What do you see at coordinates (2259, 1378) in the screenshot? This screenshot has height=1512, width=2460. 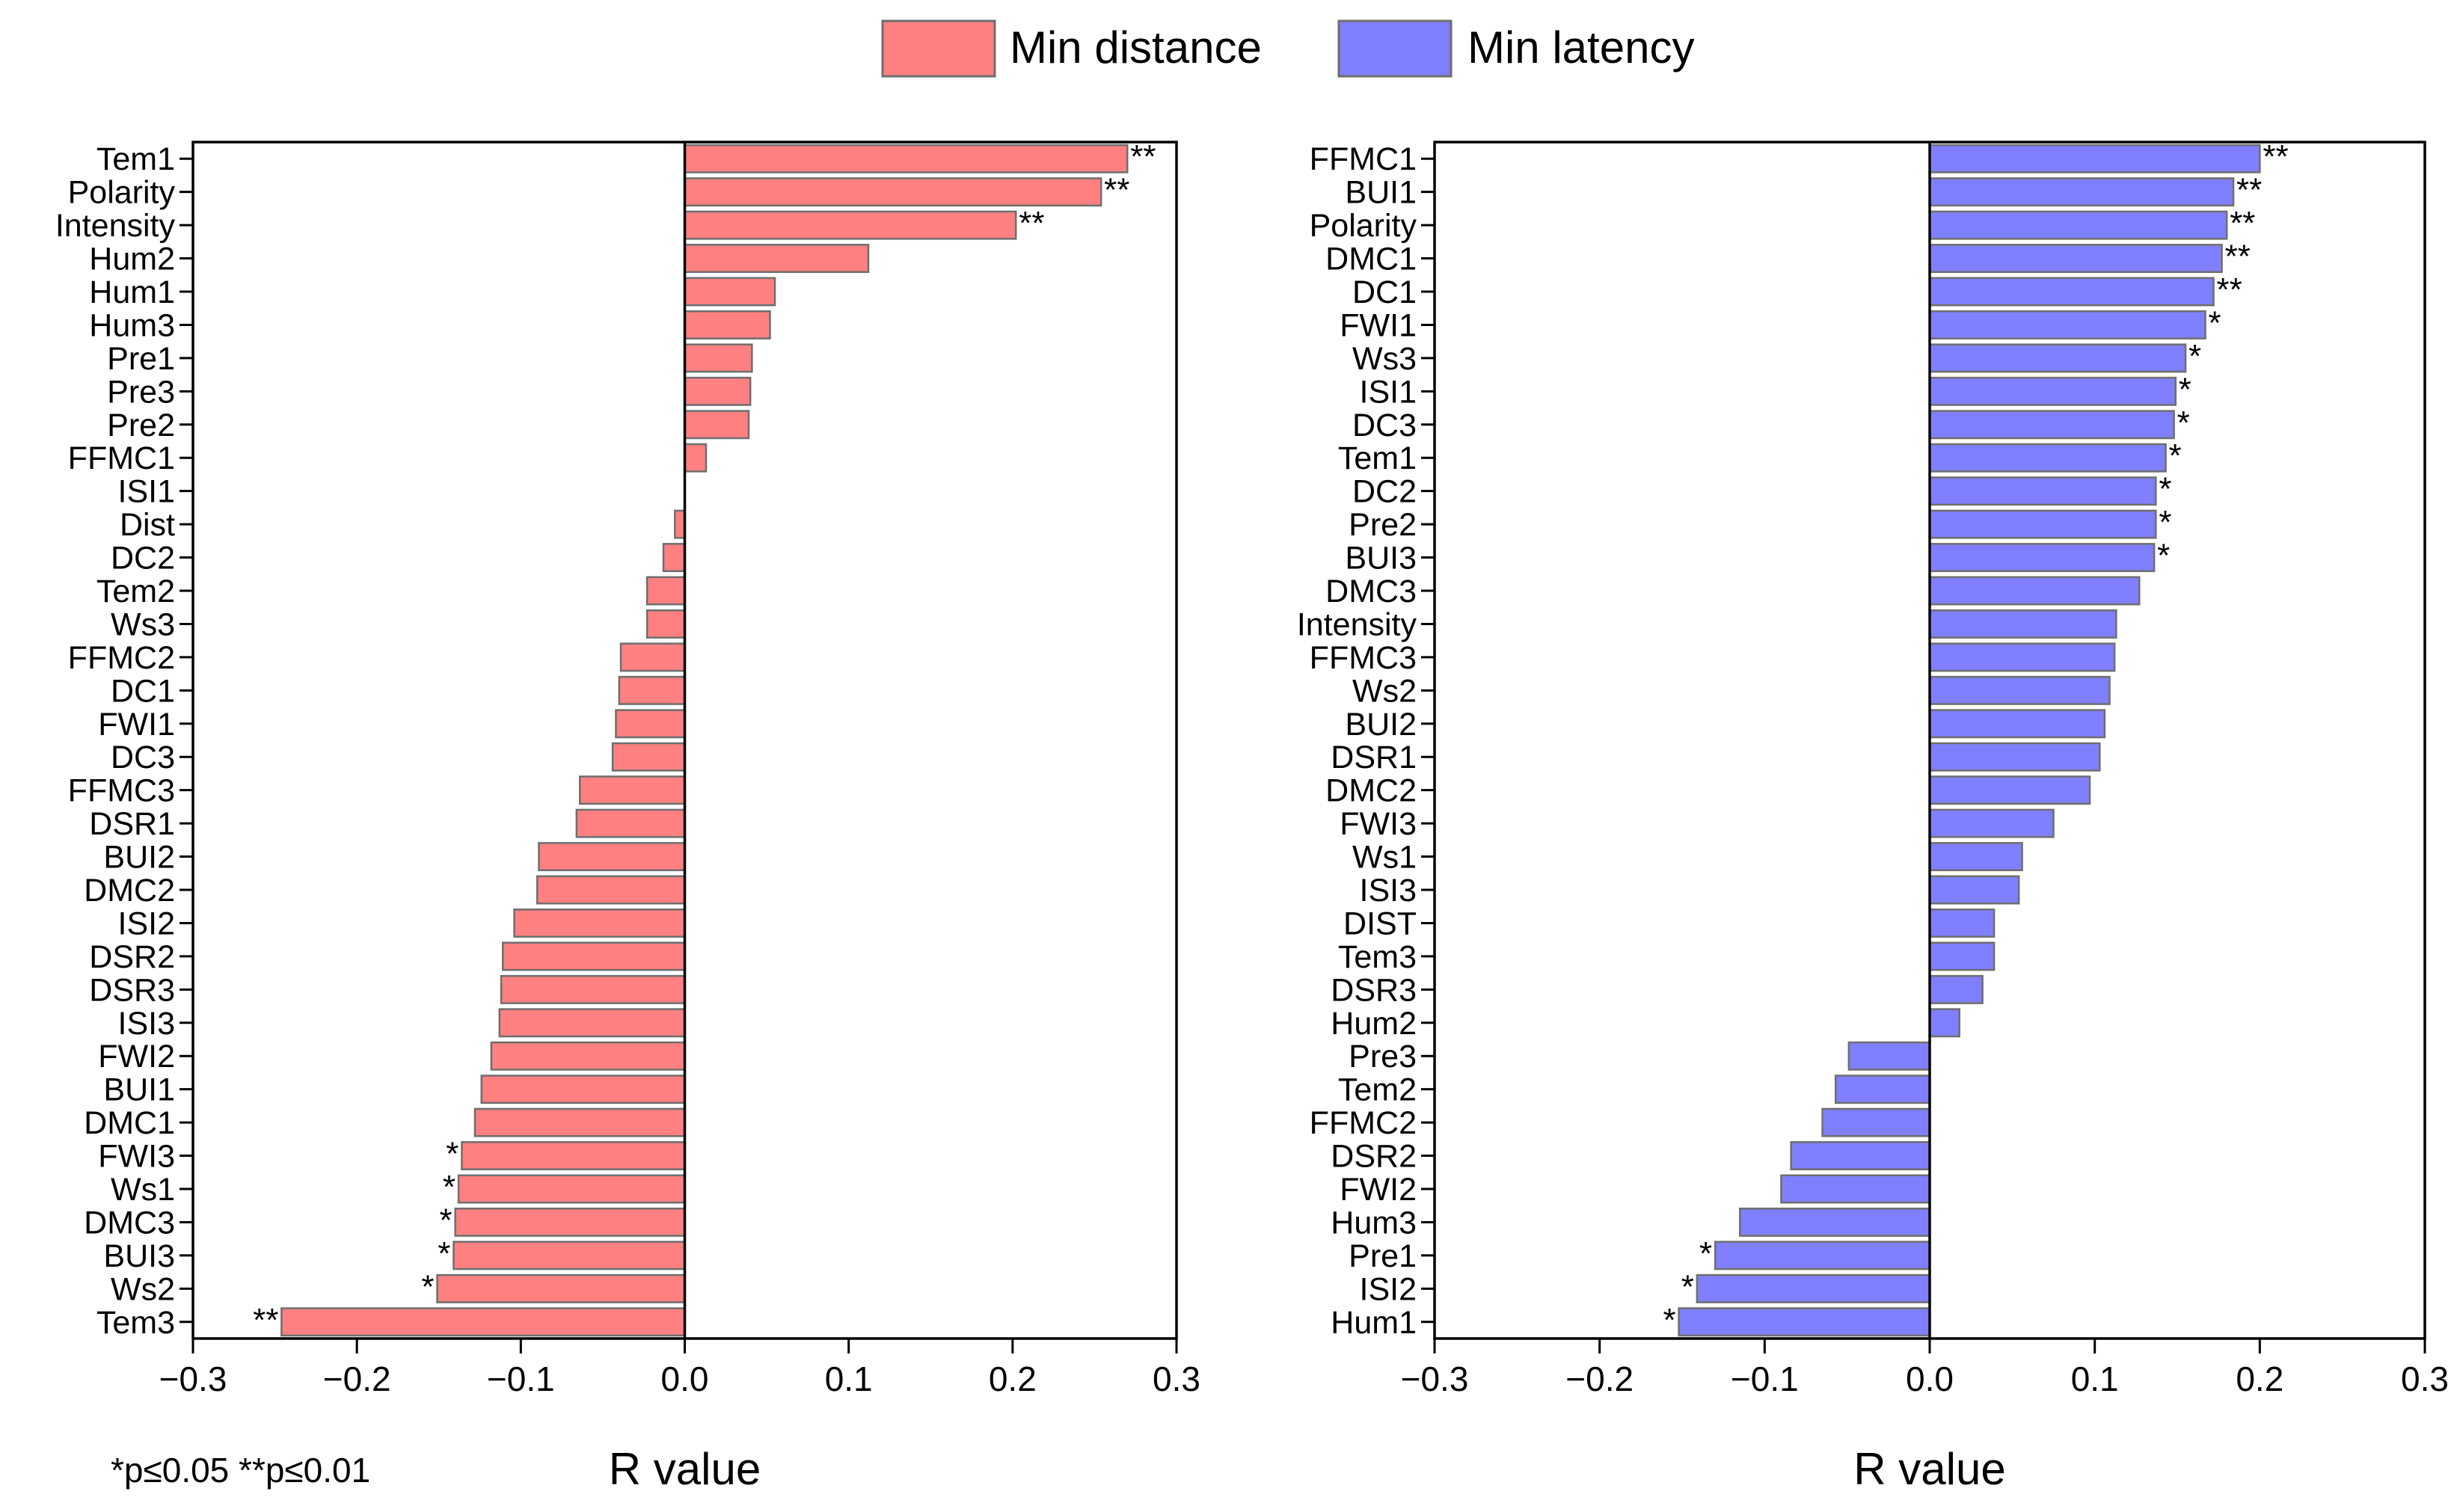 I see `x-tick-label: 0.2` at bounding box center [2259, 1378].